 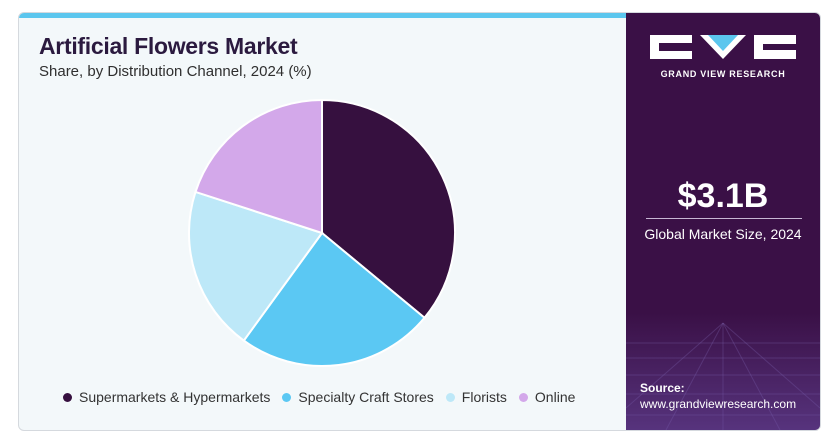 I want to click on legend-label: Florists, so click(x=484, y=397).